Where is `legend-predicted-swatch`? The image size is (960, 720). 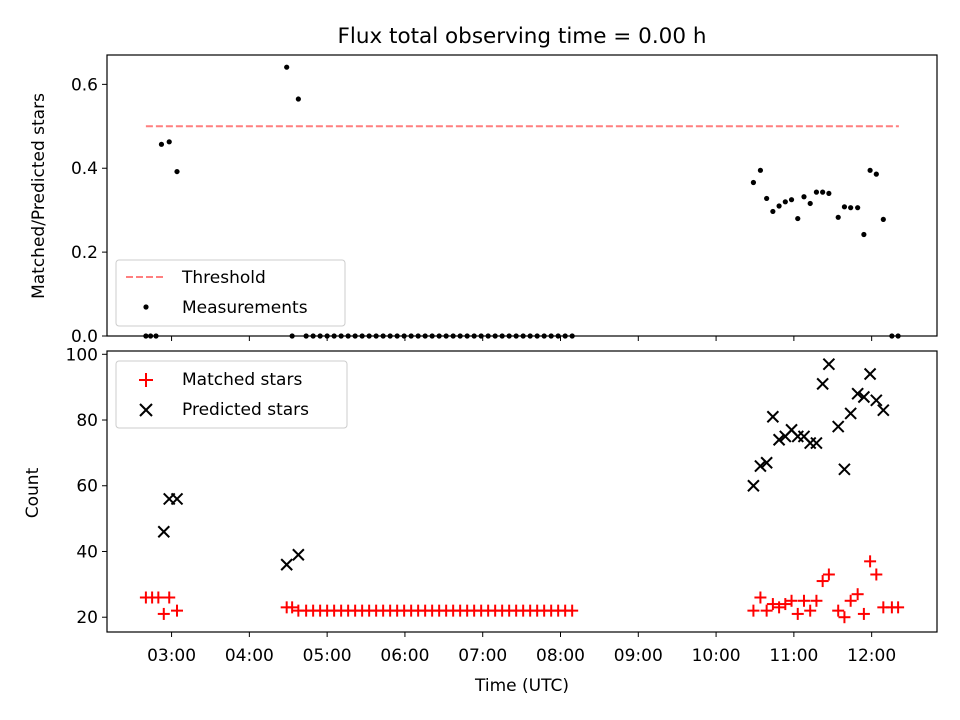 legend-predicted-swatch is located at coordinates (146, 410).